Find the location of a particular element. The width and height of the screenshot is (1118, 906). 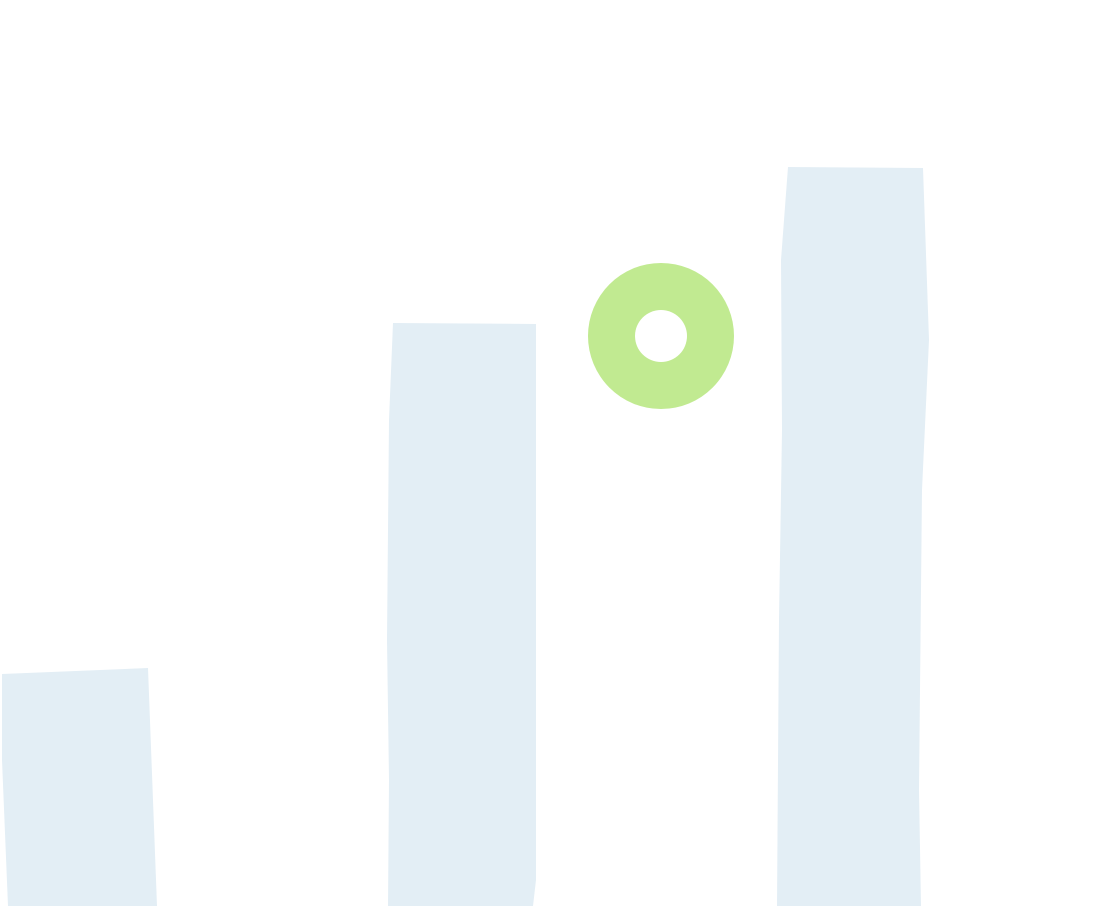

decorative-bar-left is located at coordinates (79, 787).